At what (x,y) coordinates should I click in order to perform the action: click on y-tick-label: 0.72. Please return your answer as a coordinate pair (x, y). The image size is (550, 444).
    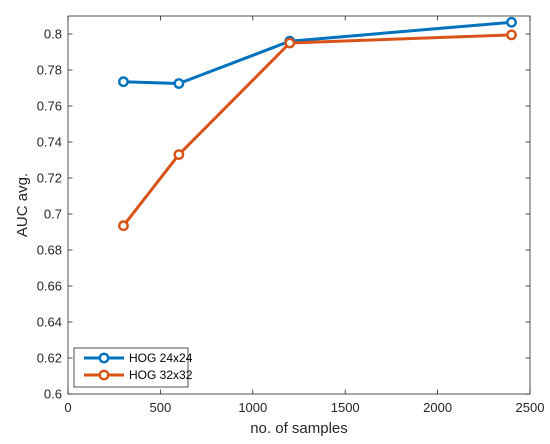
    Looking at the image, I should click on (49, 178).